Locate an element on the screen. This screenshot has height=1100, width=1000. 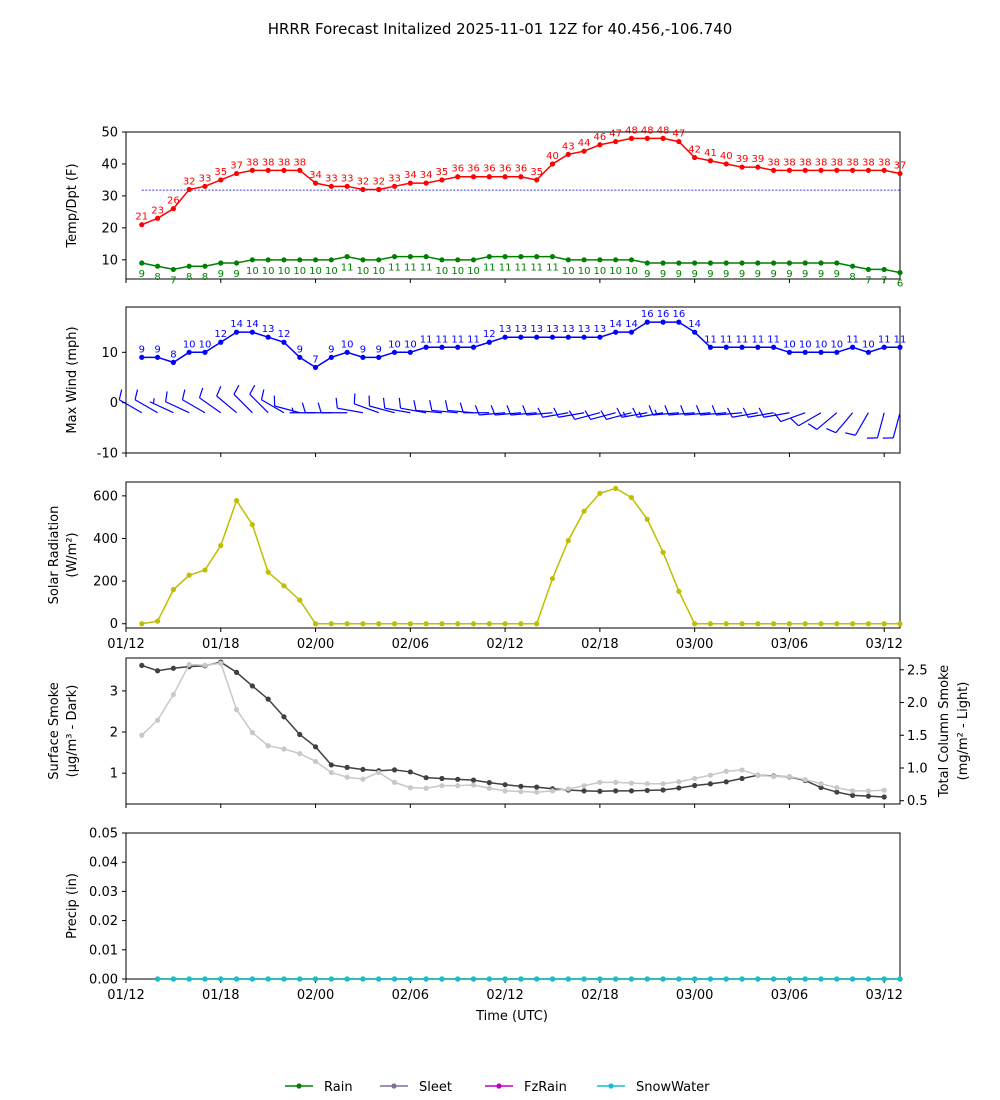
plot-frame is located at coordinates (513, 906).